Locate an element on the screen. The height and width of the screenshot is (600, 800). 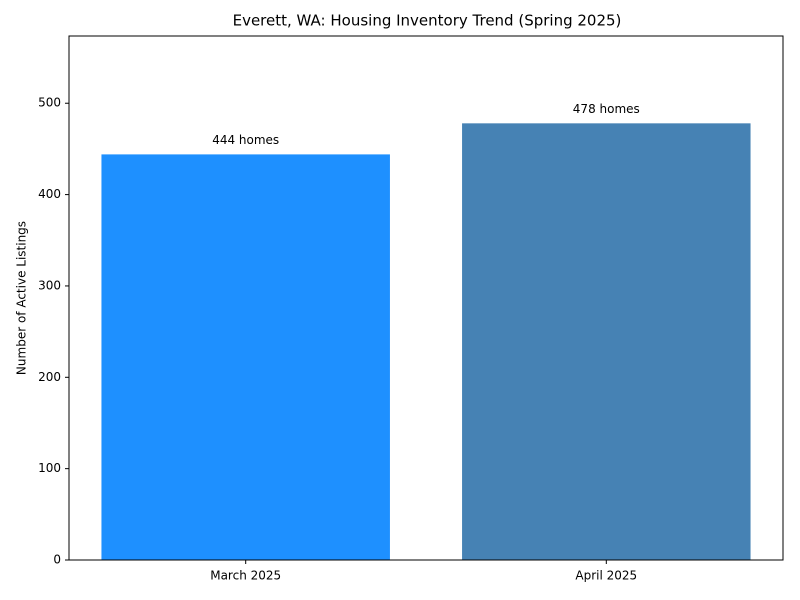
y-axis-label: Number of Active Listings is located at coordinates (22, 298).